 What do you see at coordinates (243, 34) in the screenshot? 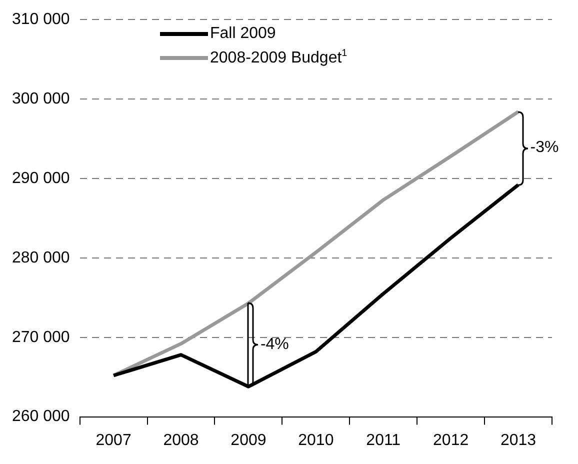
I see `legend-label: Fall 2009` at bounding box center [243, 34].